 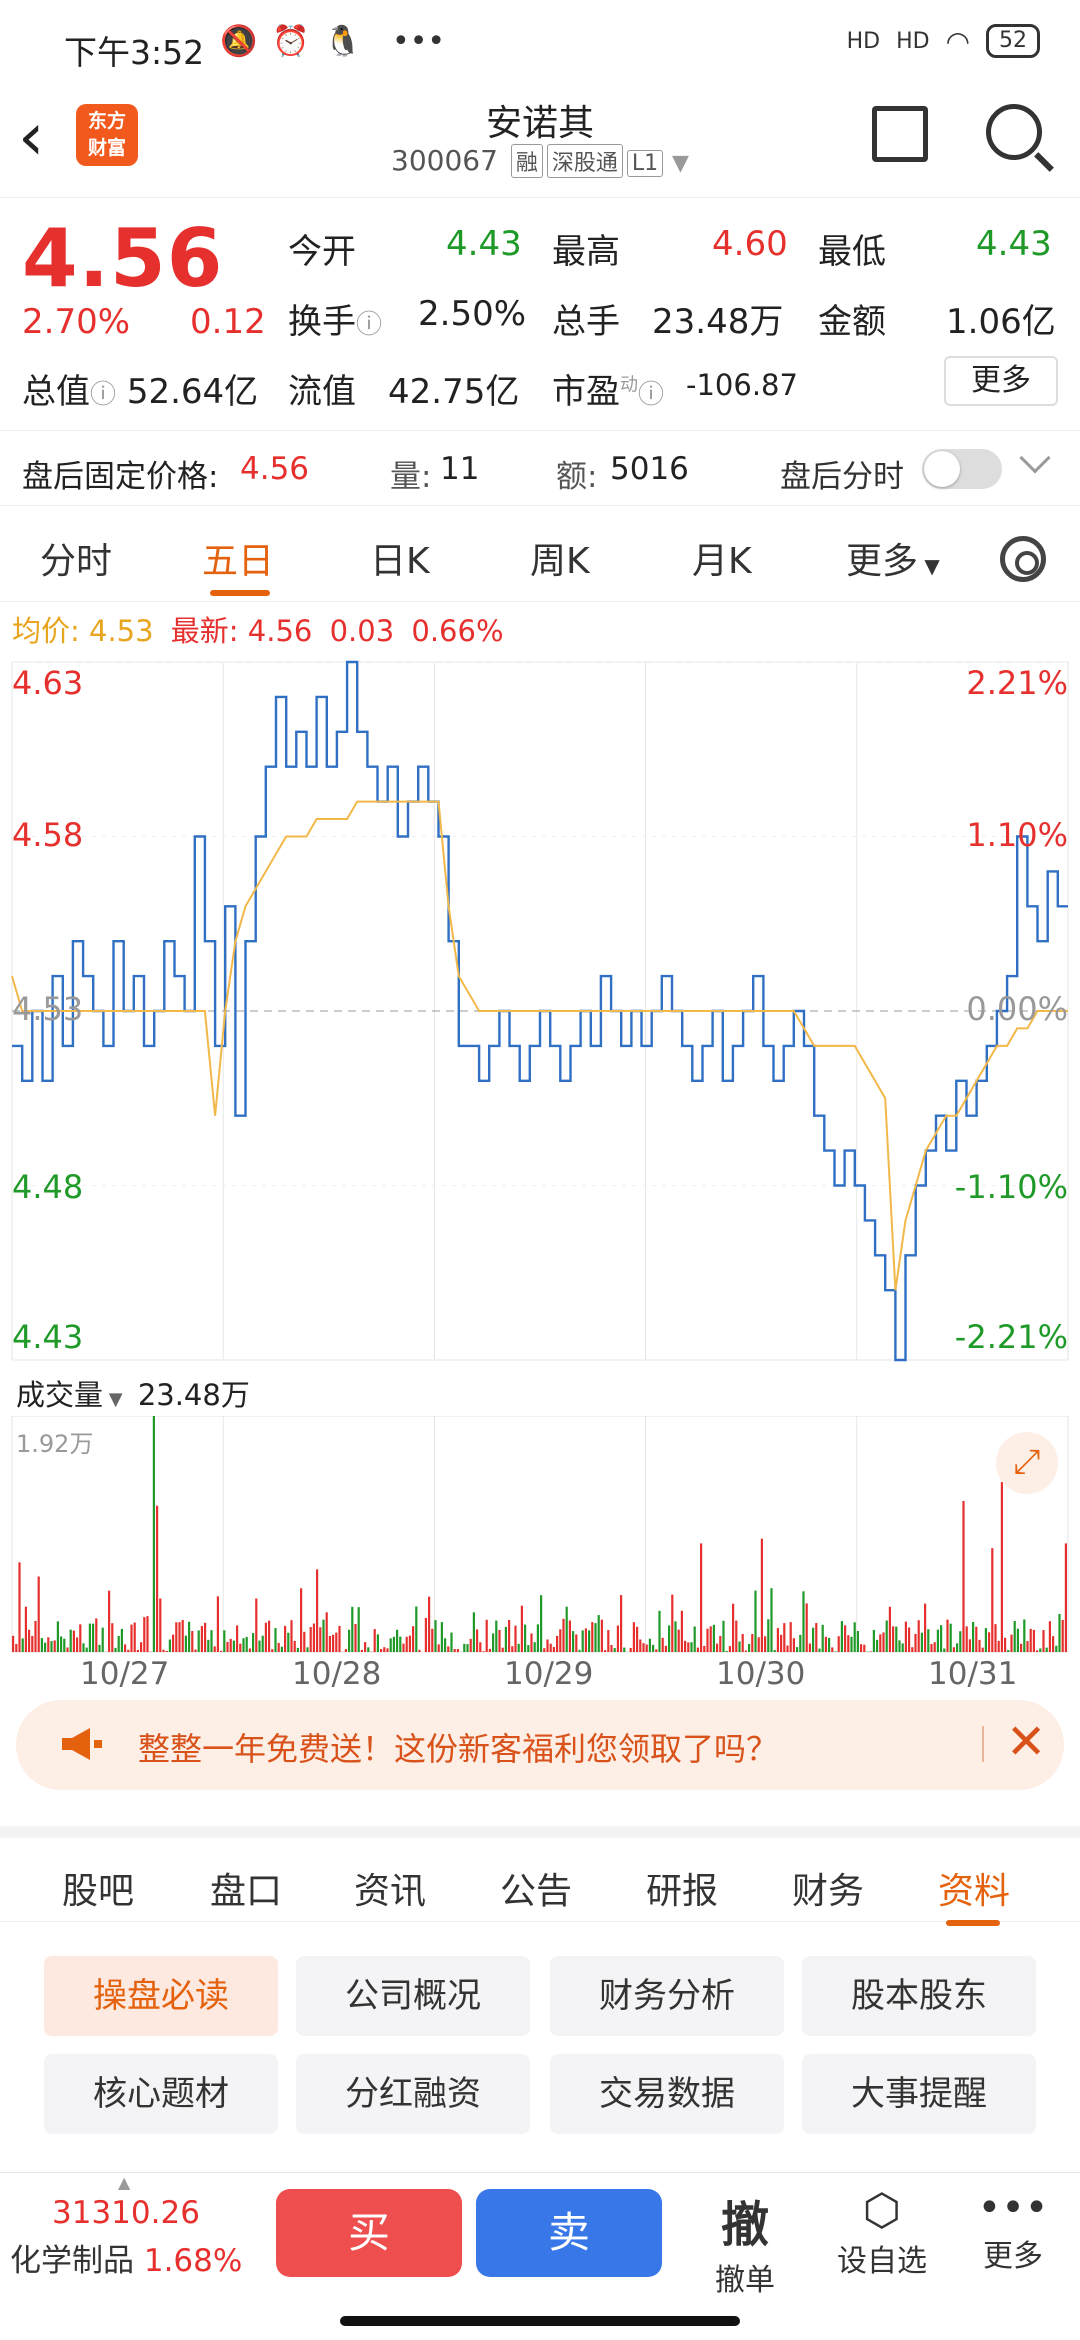 I want to click on amount-label: 金额, so click(x=852, y=322).